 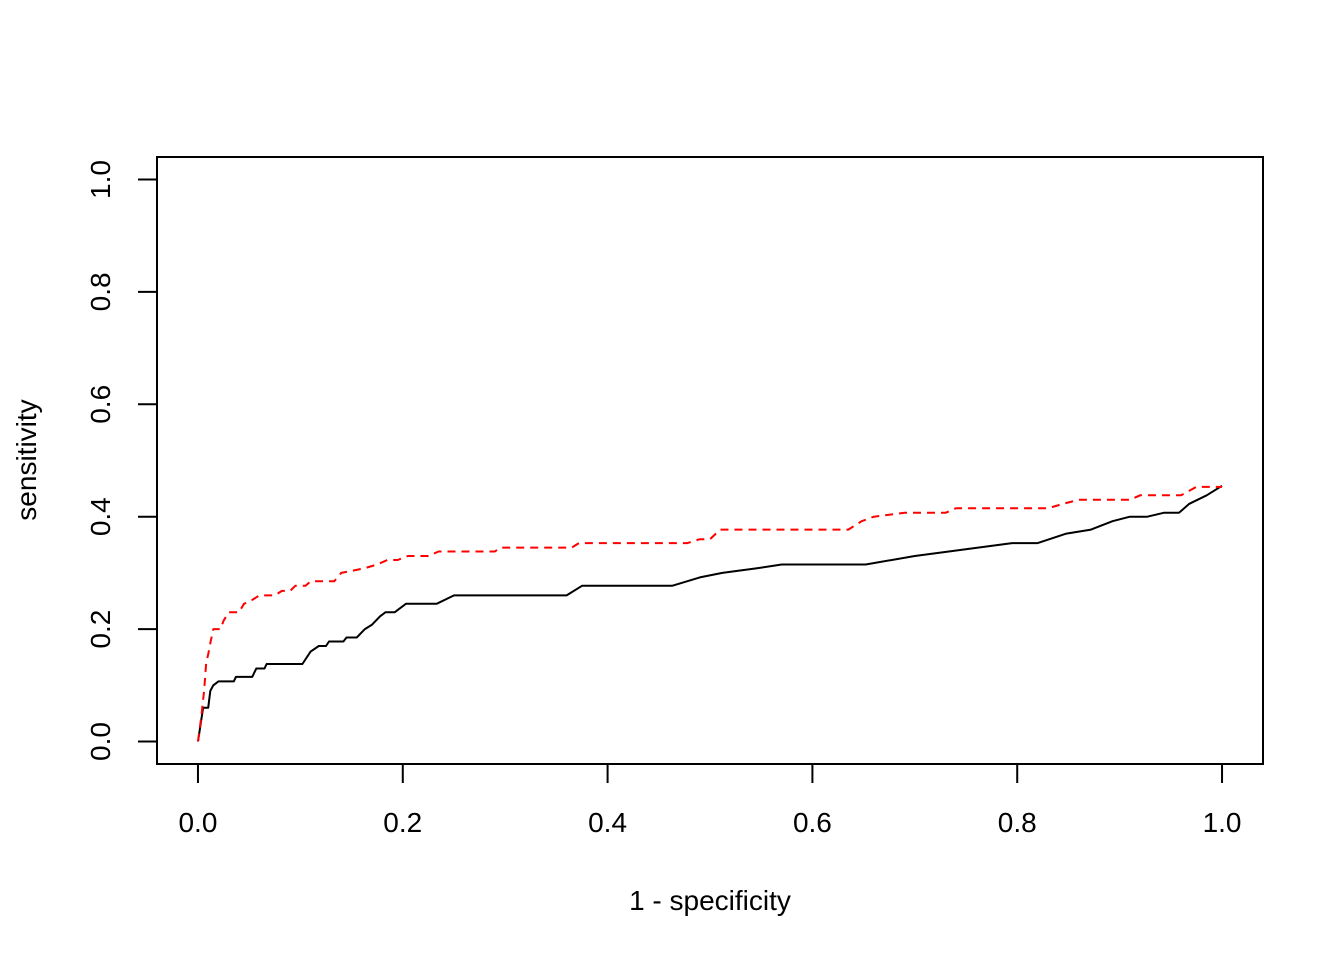 I want to click on y-tick-label: 0.6, so click(x=100, y=404).